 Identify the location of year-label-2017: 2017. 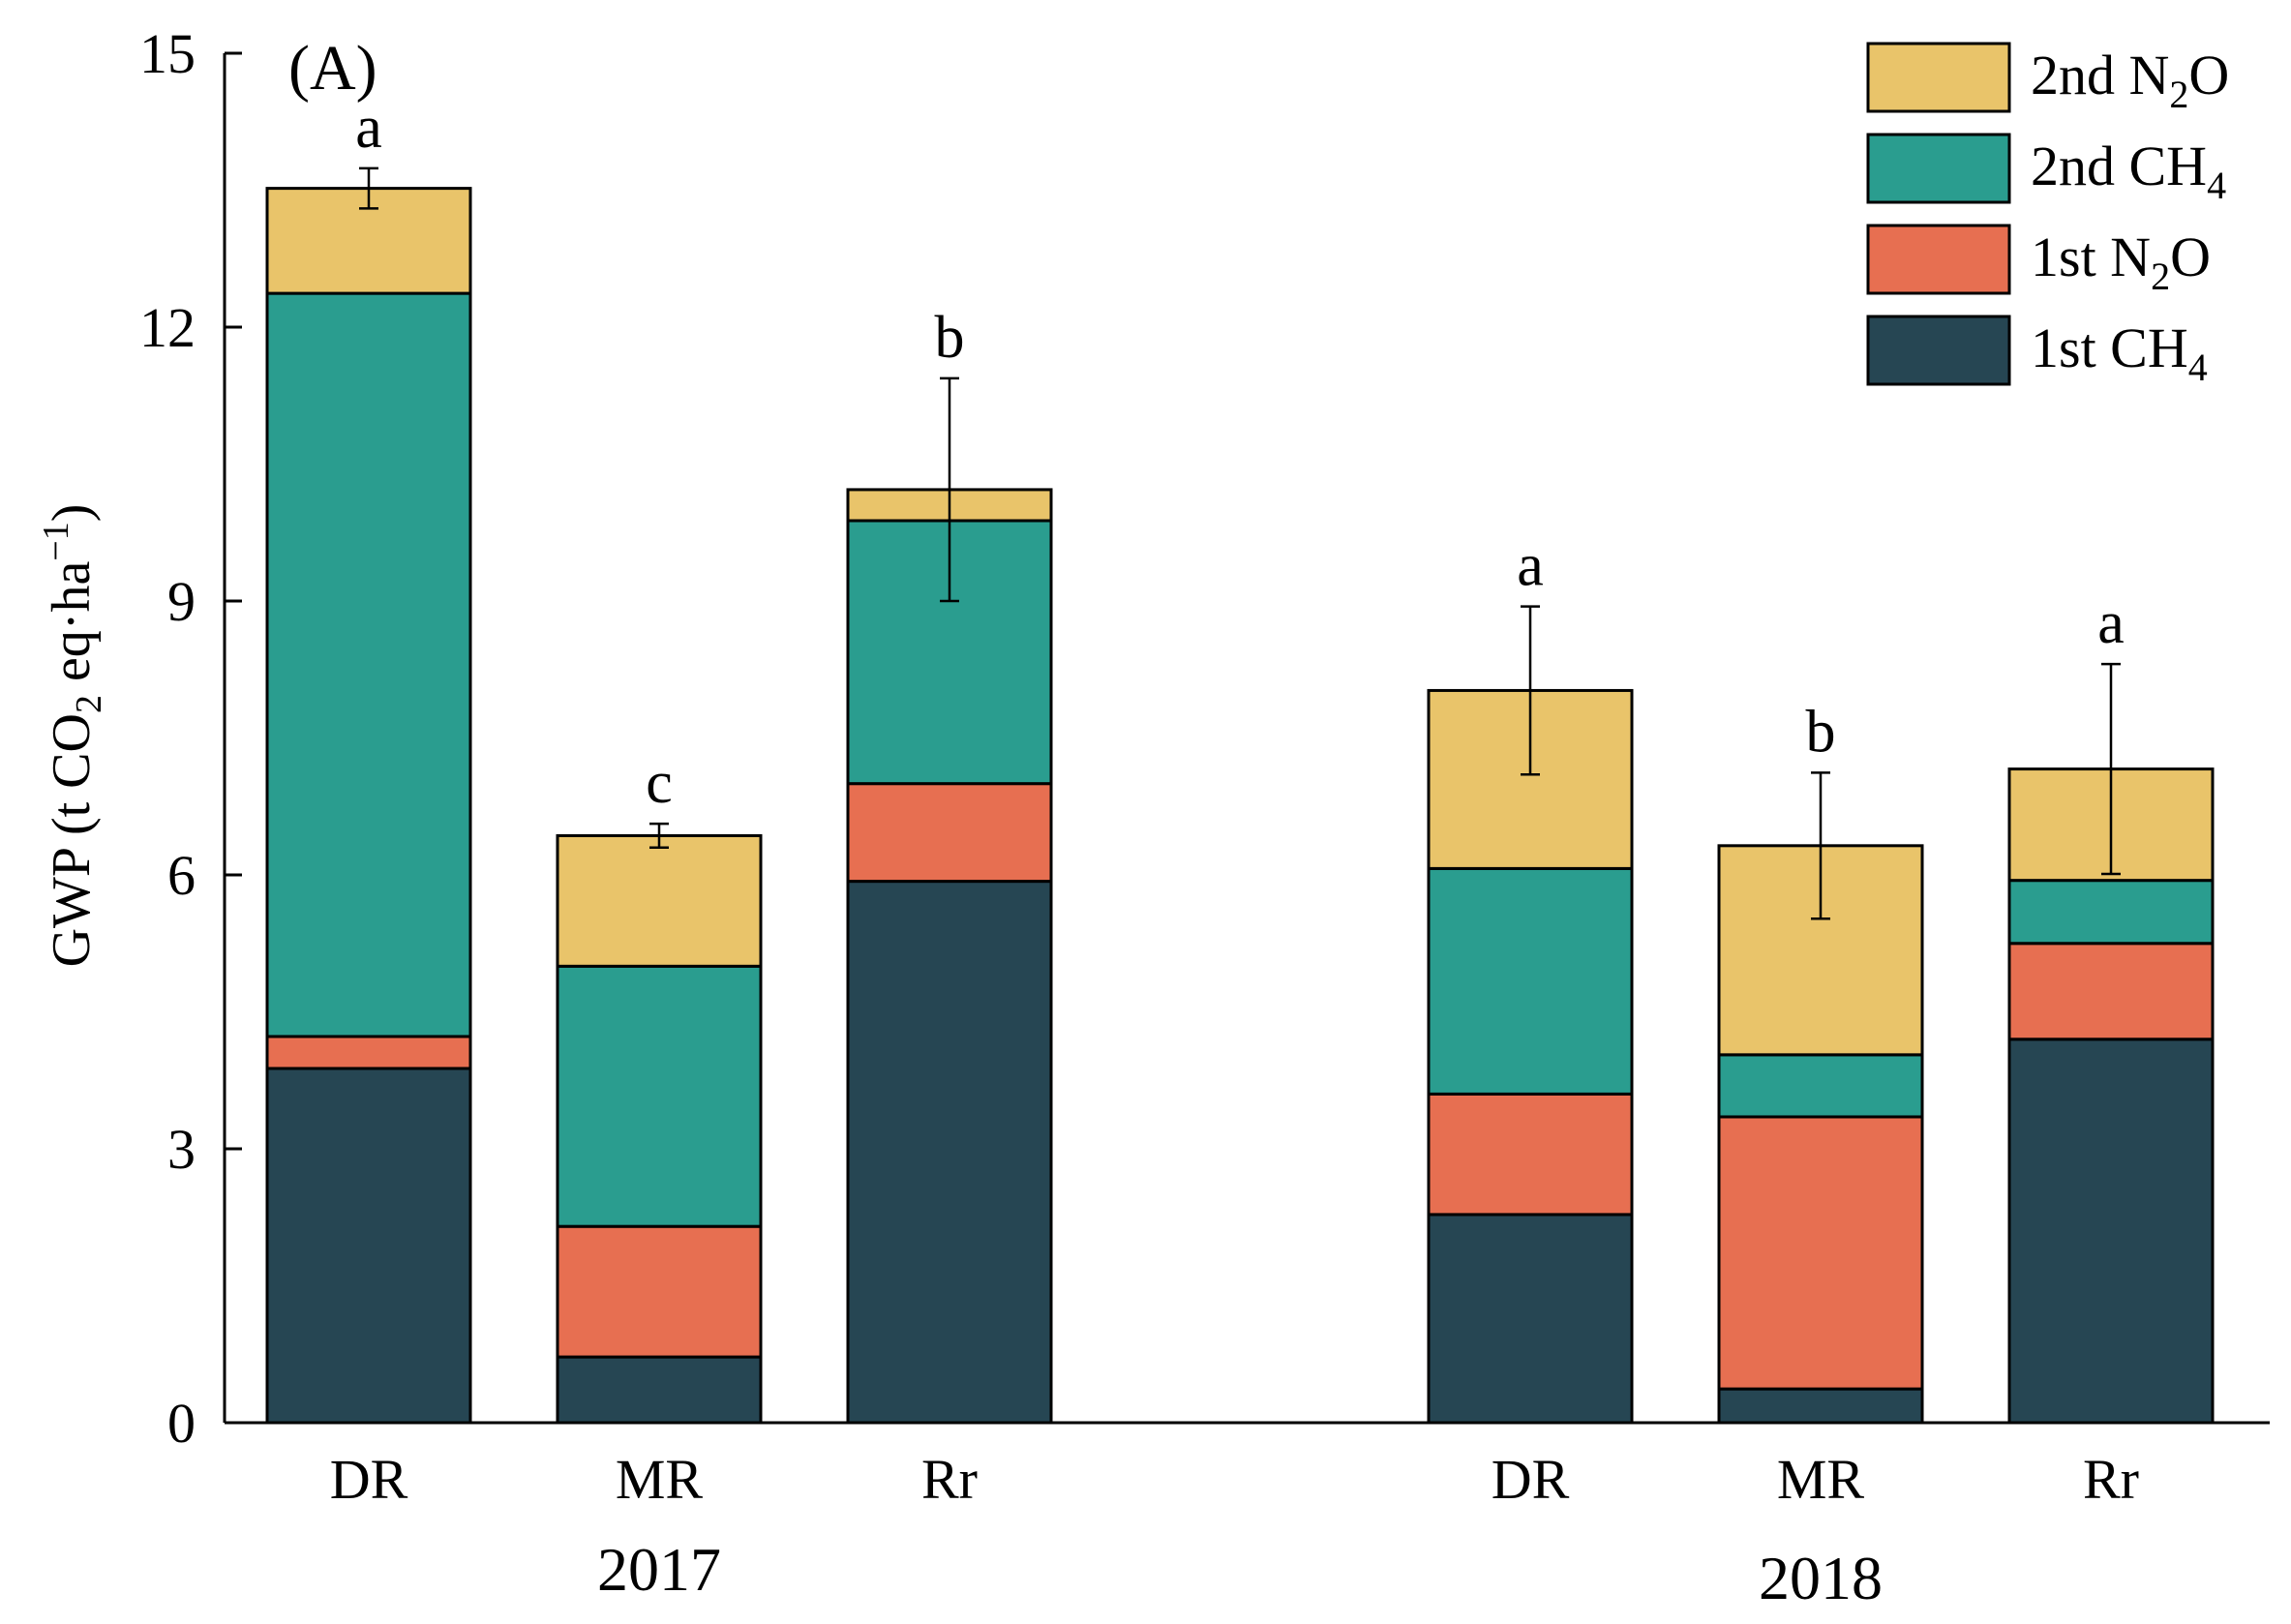
(659, 1570).